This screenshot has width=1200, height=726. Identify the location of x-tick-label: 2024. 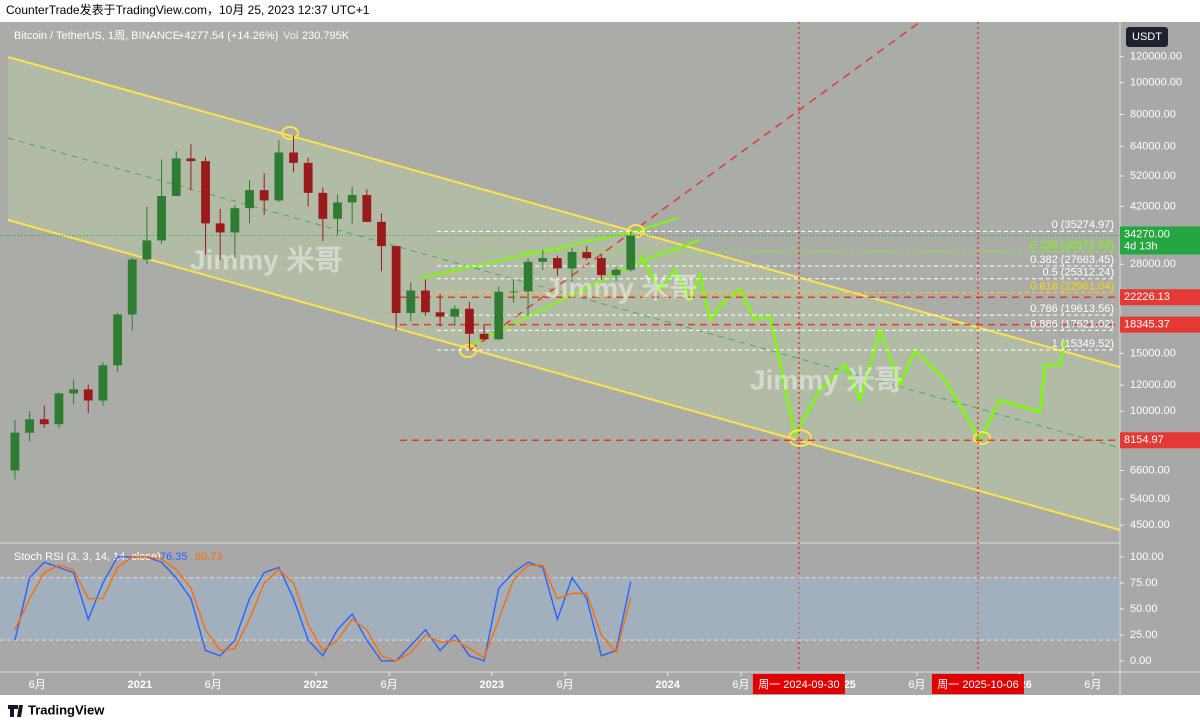
(667, 685).